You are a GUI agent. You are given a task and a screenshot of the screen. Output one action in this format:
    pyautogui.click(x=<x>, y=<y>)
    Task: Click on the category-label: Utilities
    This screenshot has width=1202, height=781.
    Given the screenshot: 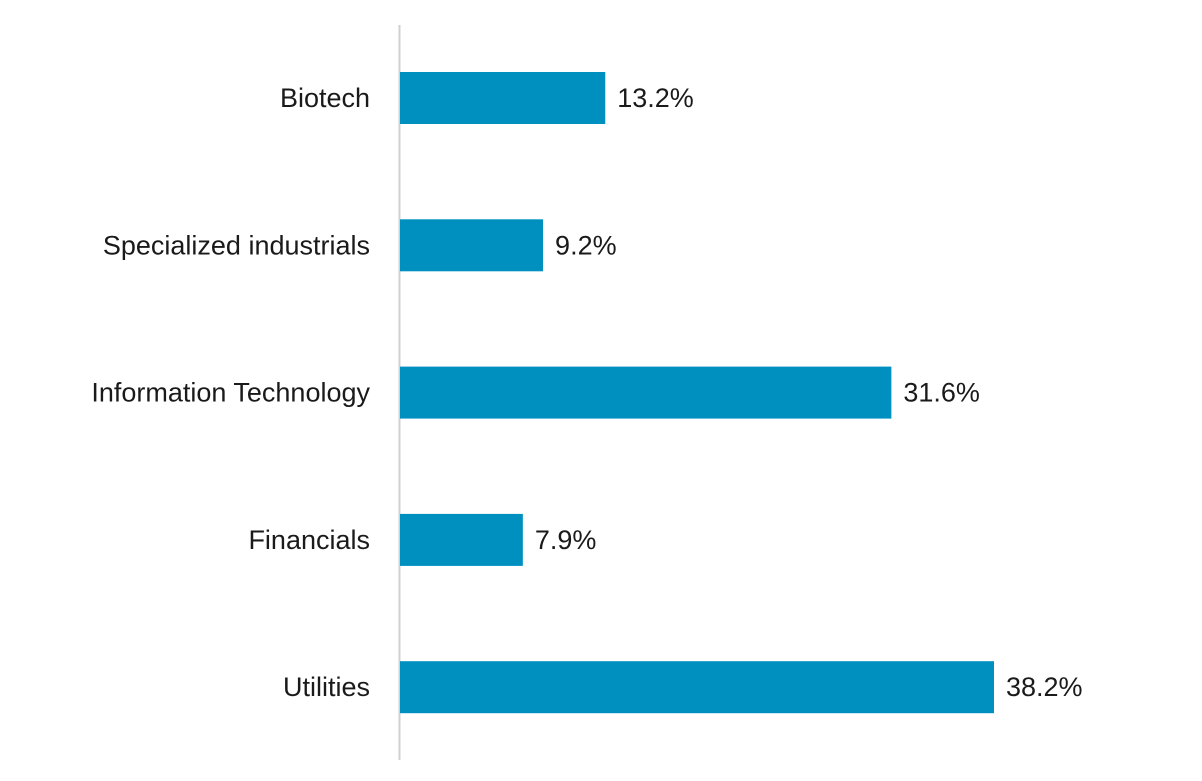 What is the action you would take?
    pyautogui.click(x=326, y=687)
    